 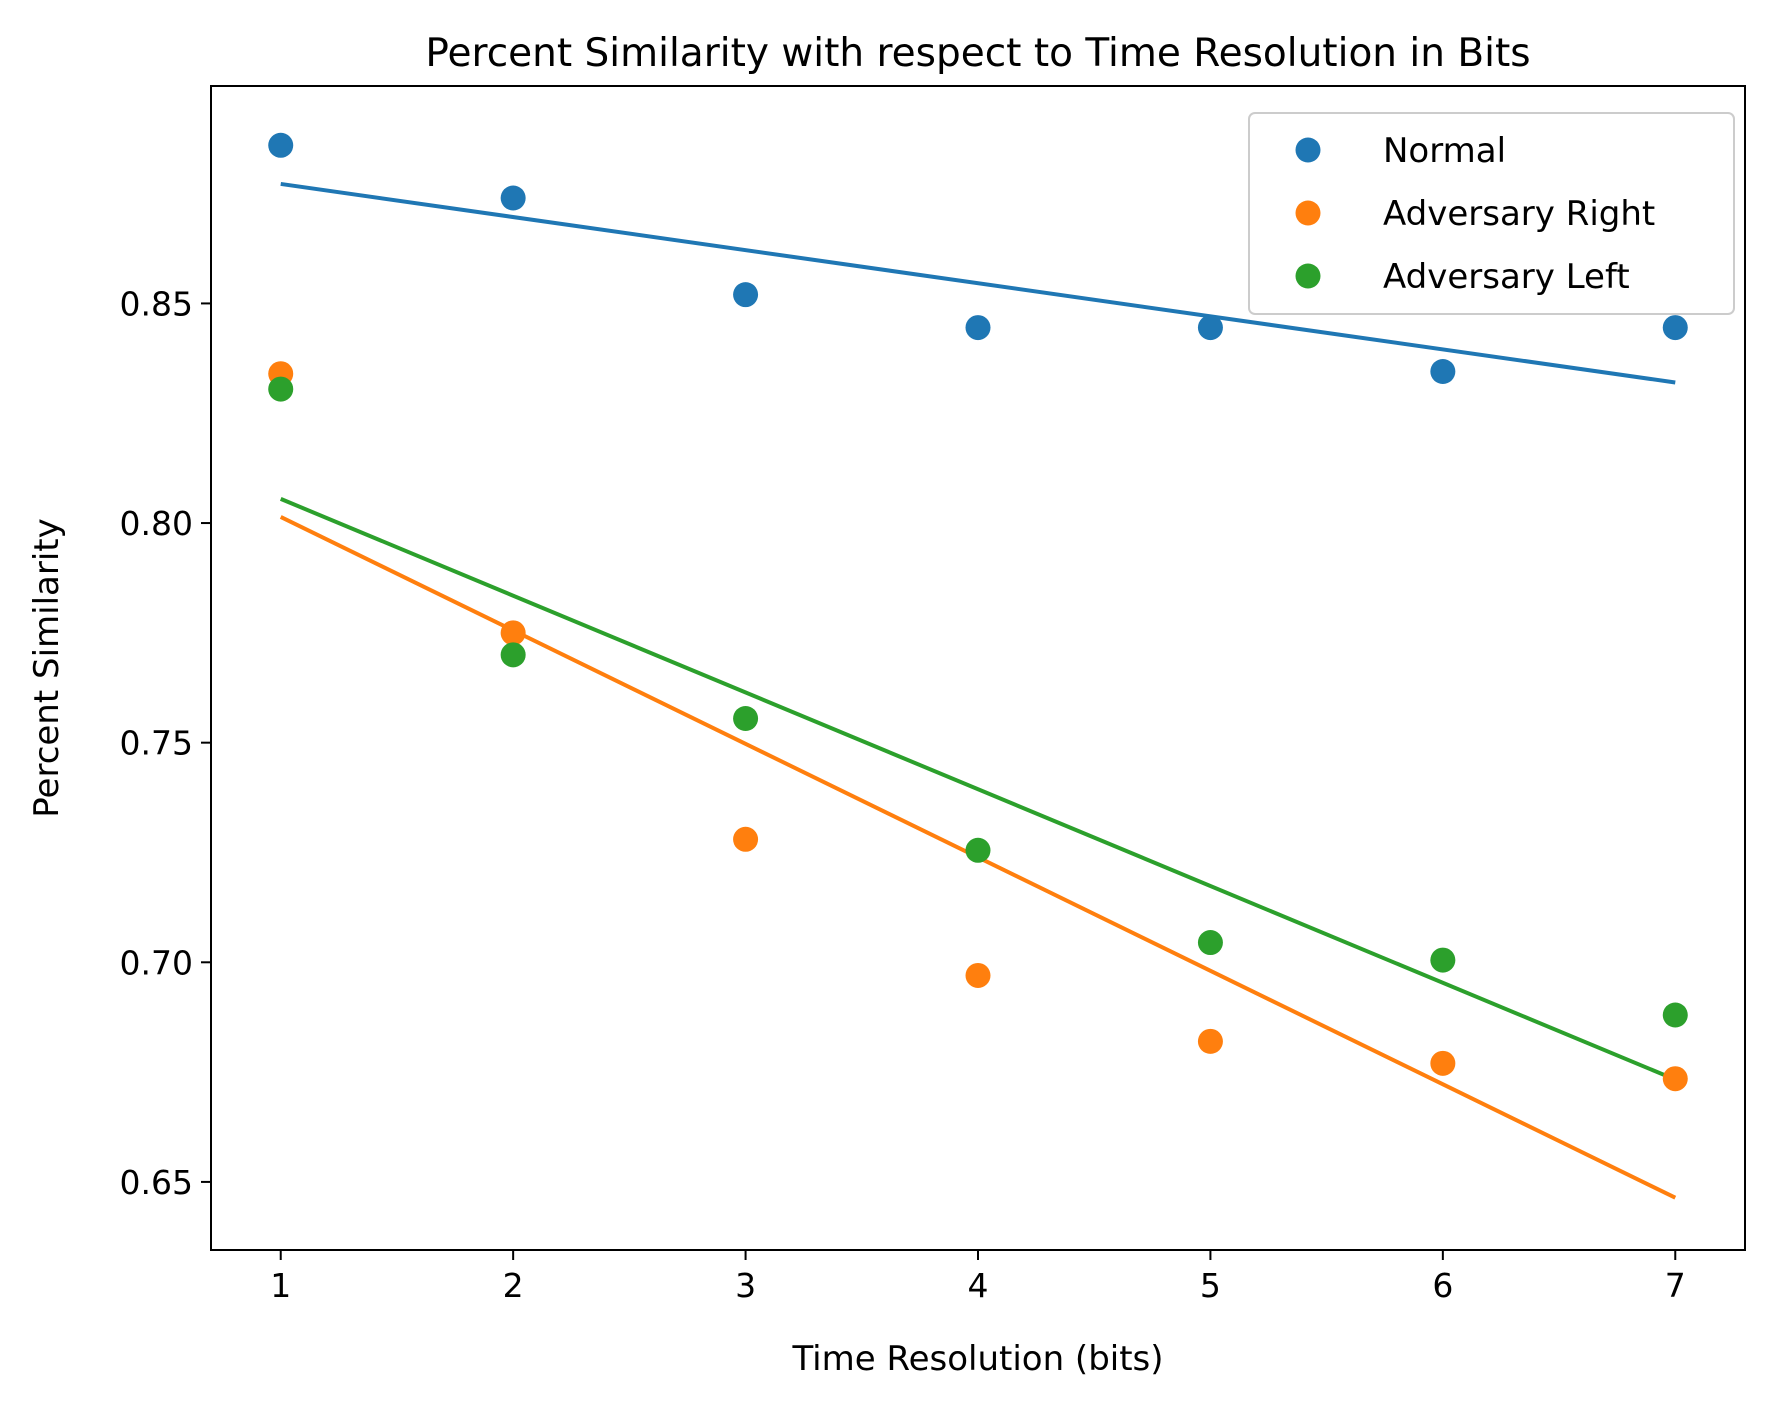 I want to click on legend: Normal Adversary Right Adversary Left, so click(x=1491, y=213).